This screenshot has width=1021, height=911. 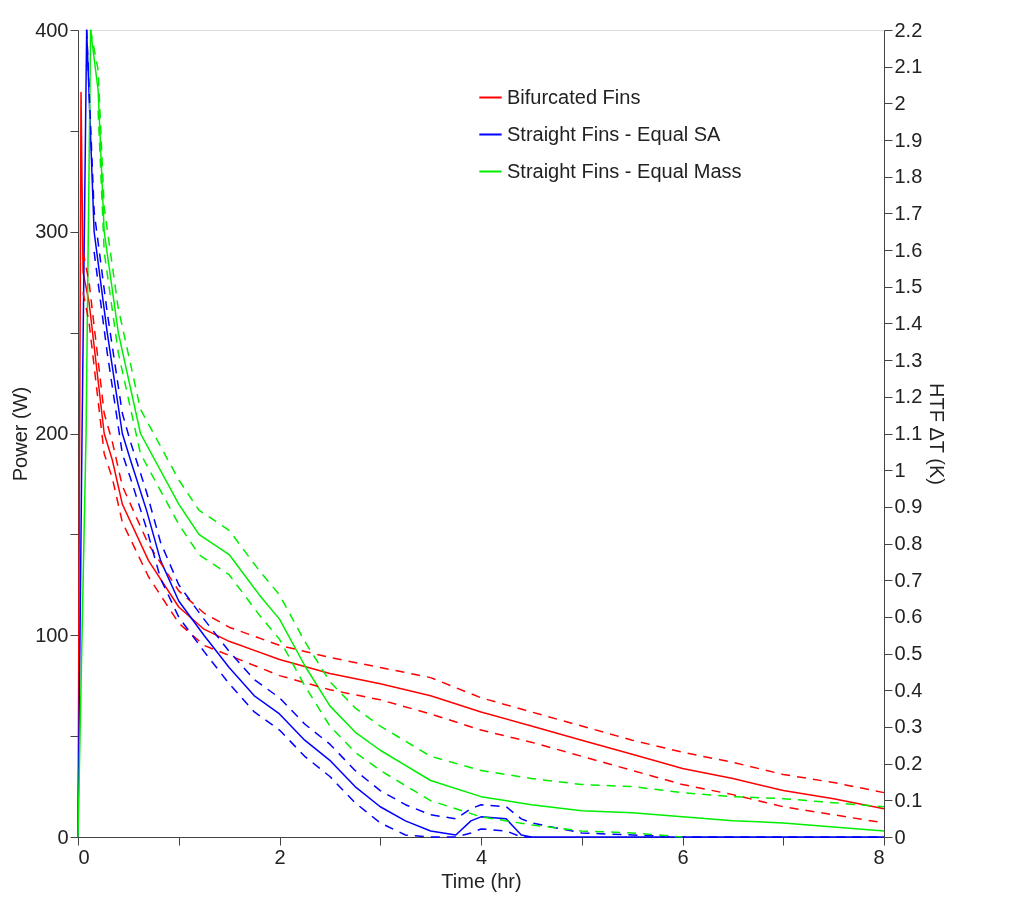 What do you see at coordinates (52, 29) in the screenshot?
I see `y-tick-label: 400` at bounding box center [52, 29].